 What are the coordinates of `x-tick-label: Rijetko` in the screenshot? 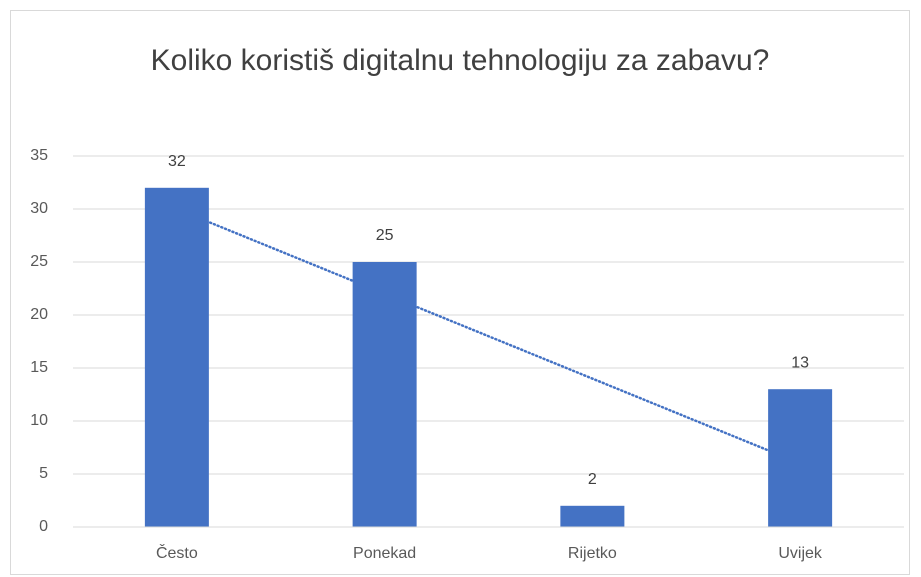 It's located at (592, 553).